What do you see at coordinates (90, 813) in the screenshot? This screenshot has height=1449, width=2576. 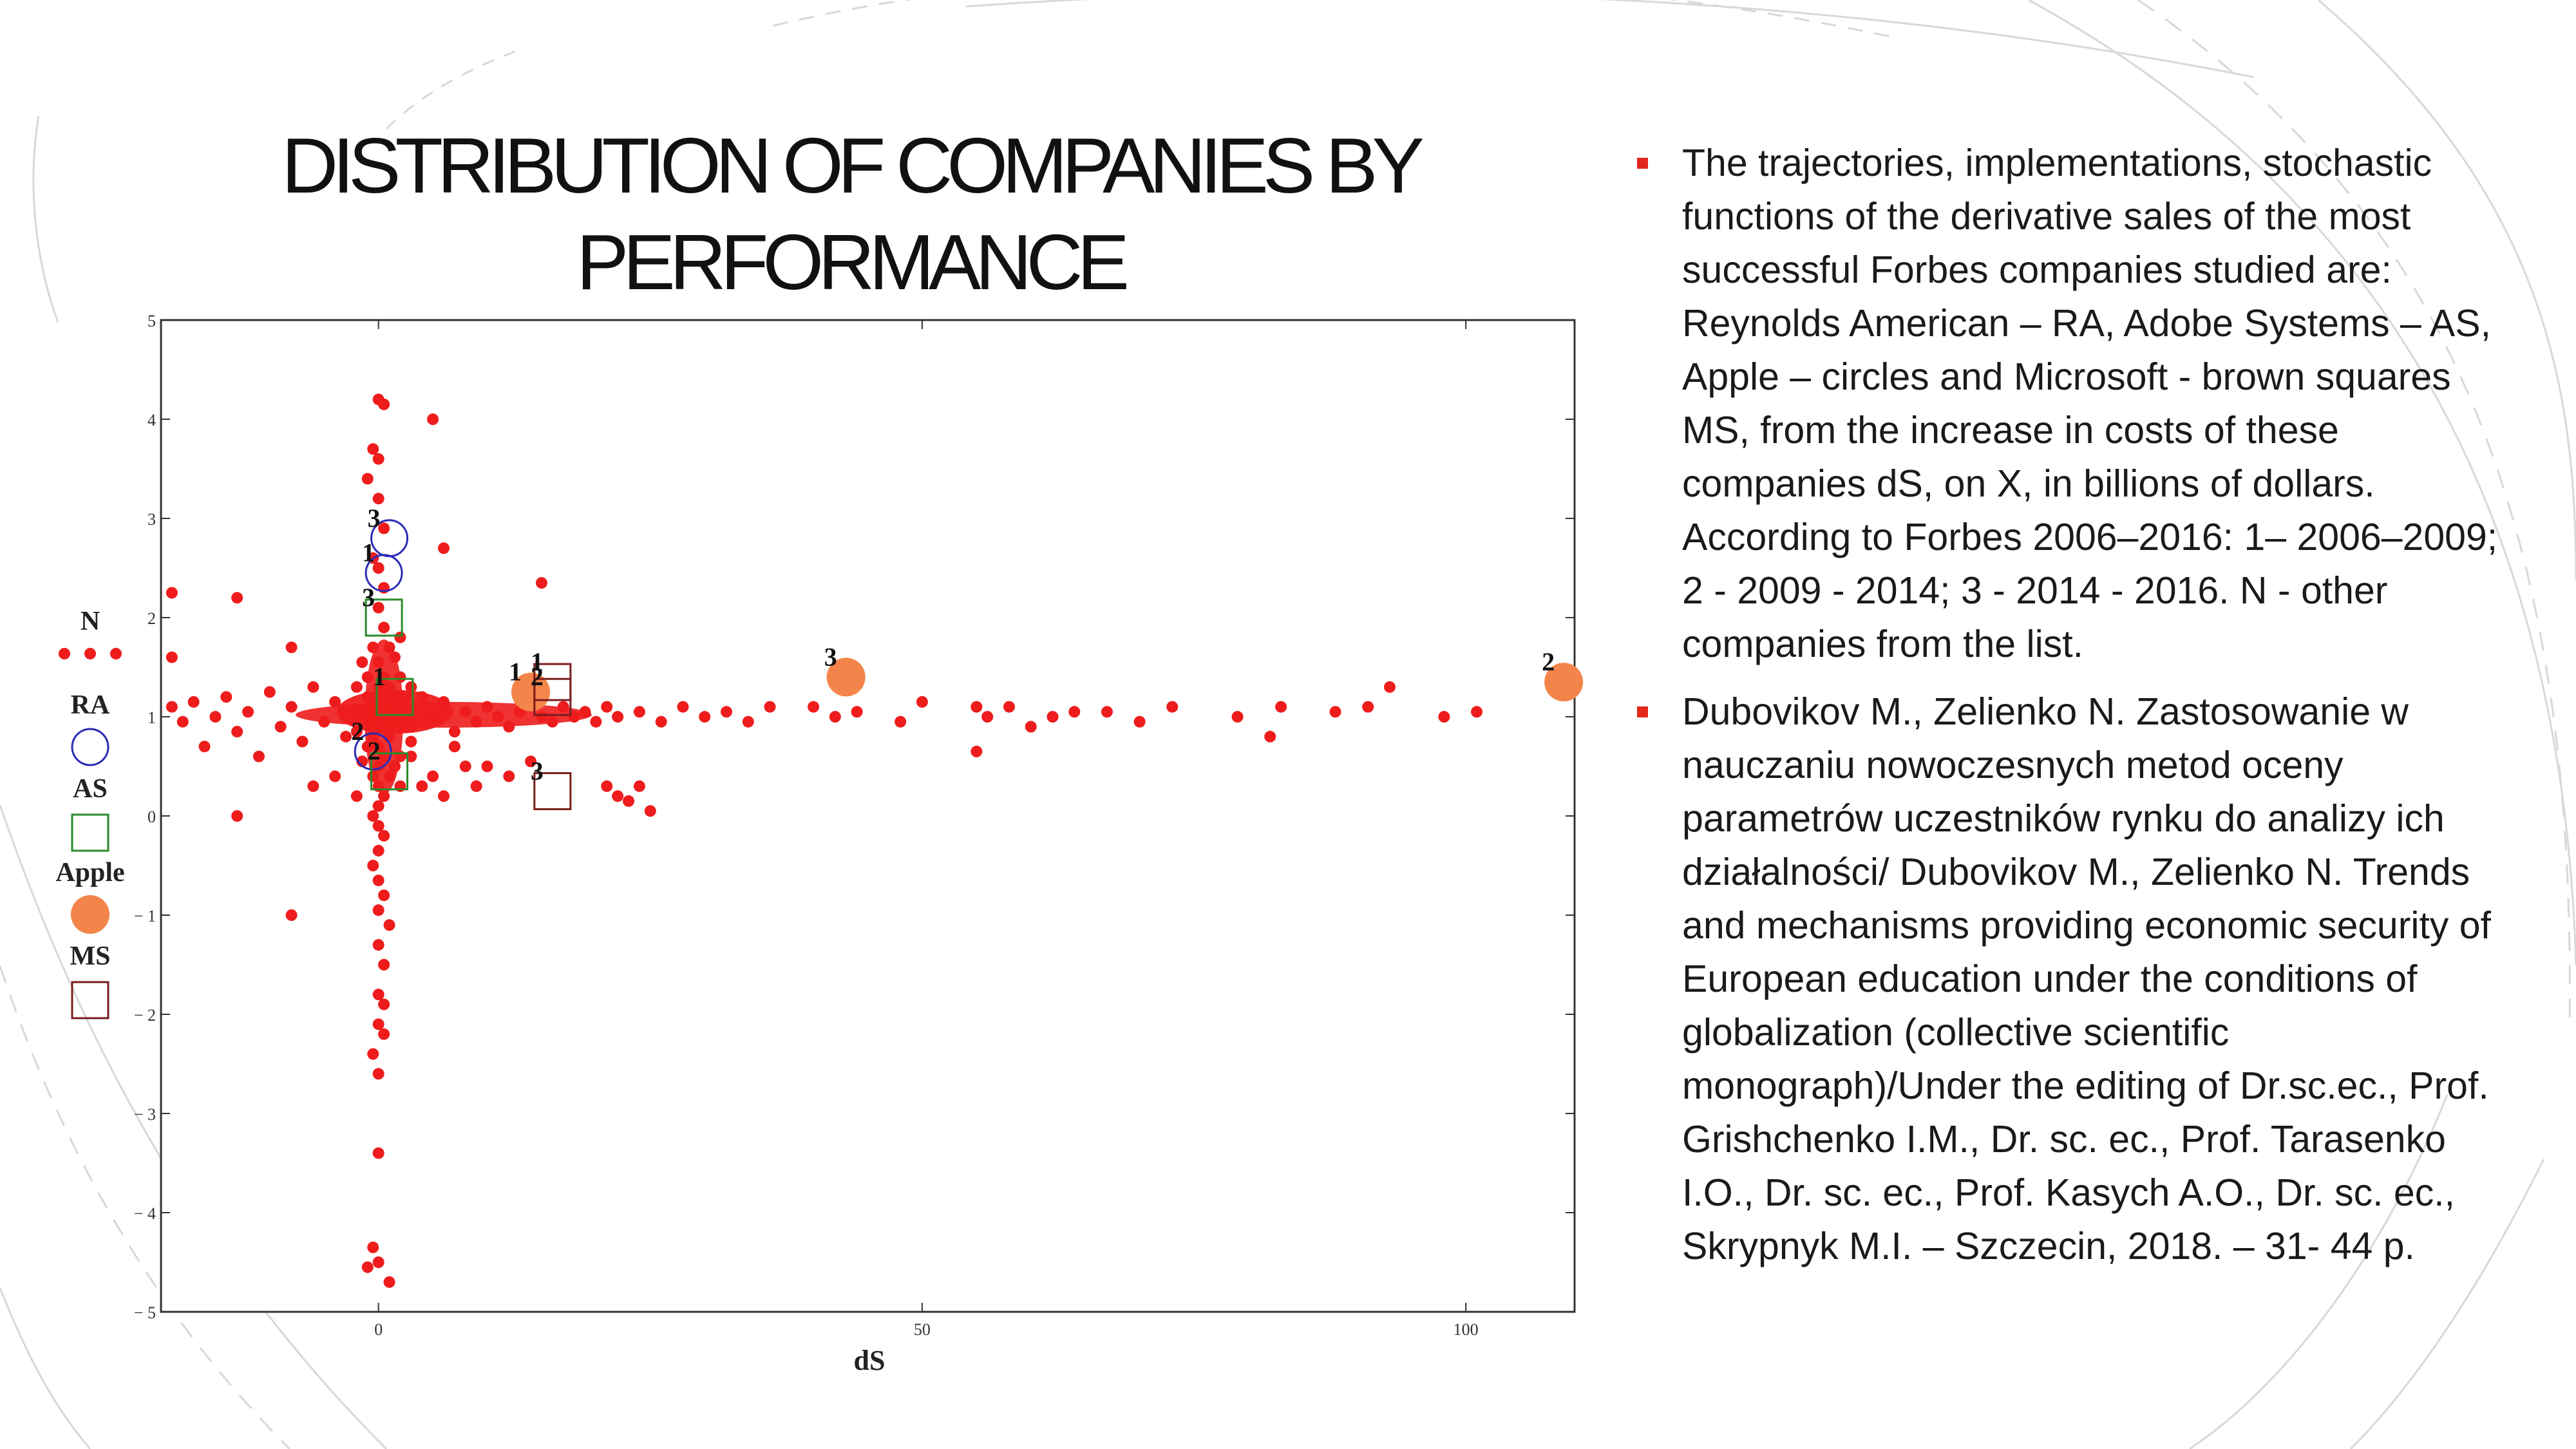 I see `legend: N RA AS Apple MS` at bounding box center [90, 813].